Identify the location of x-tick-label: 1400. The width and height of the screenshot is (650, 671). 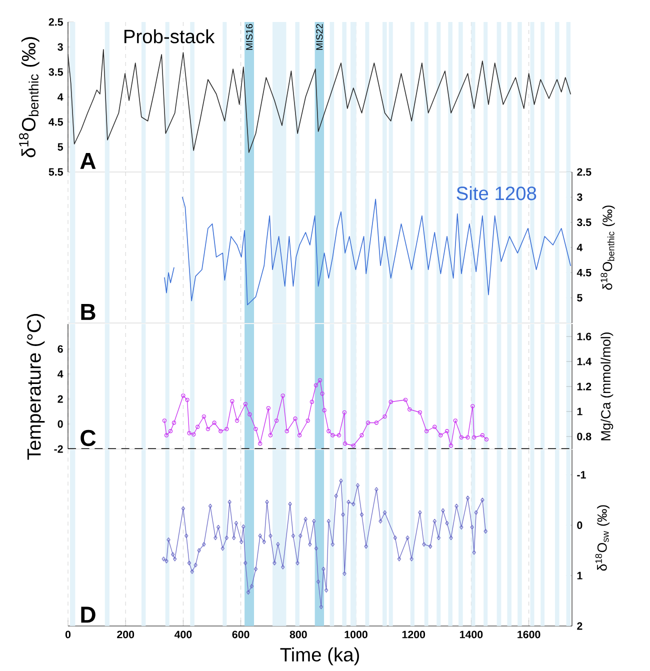
(471, 634).